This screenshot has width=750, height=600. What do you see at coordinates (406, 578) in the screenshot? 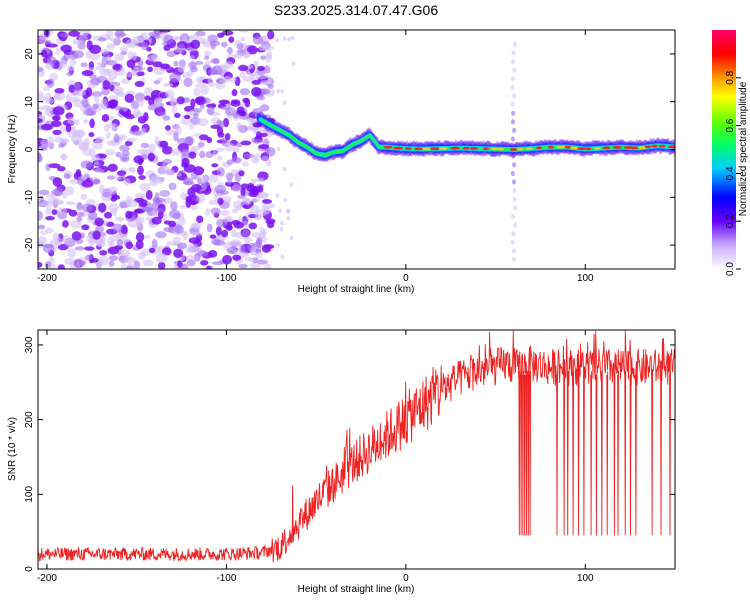
I see `x-tick-label: 0` at bounding box center [406, 578].